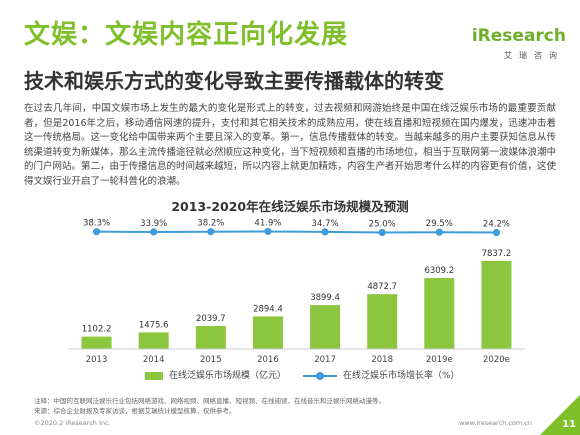  I want to click on iresearch-logo: iResearch 艾瑞咨询, so click(511, 47).